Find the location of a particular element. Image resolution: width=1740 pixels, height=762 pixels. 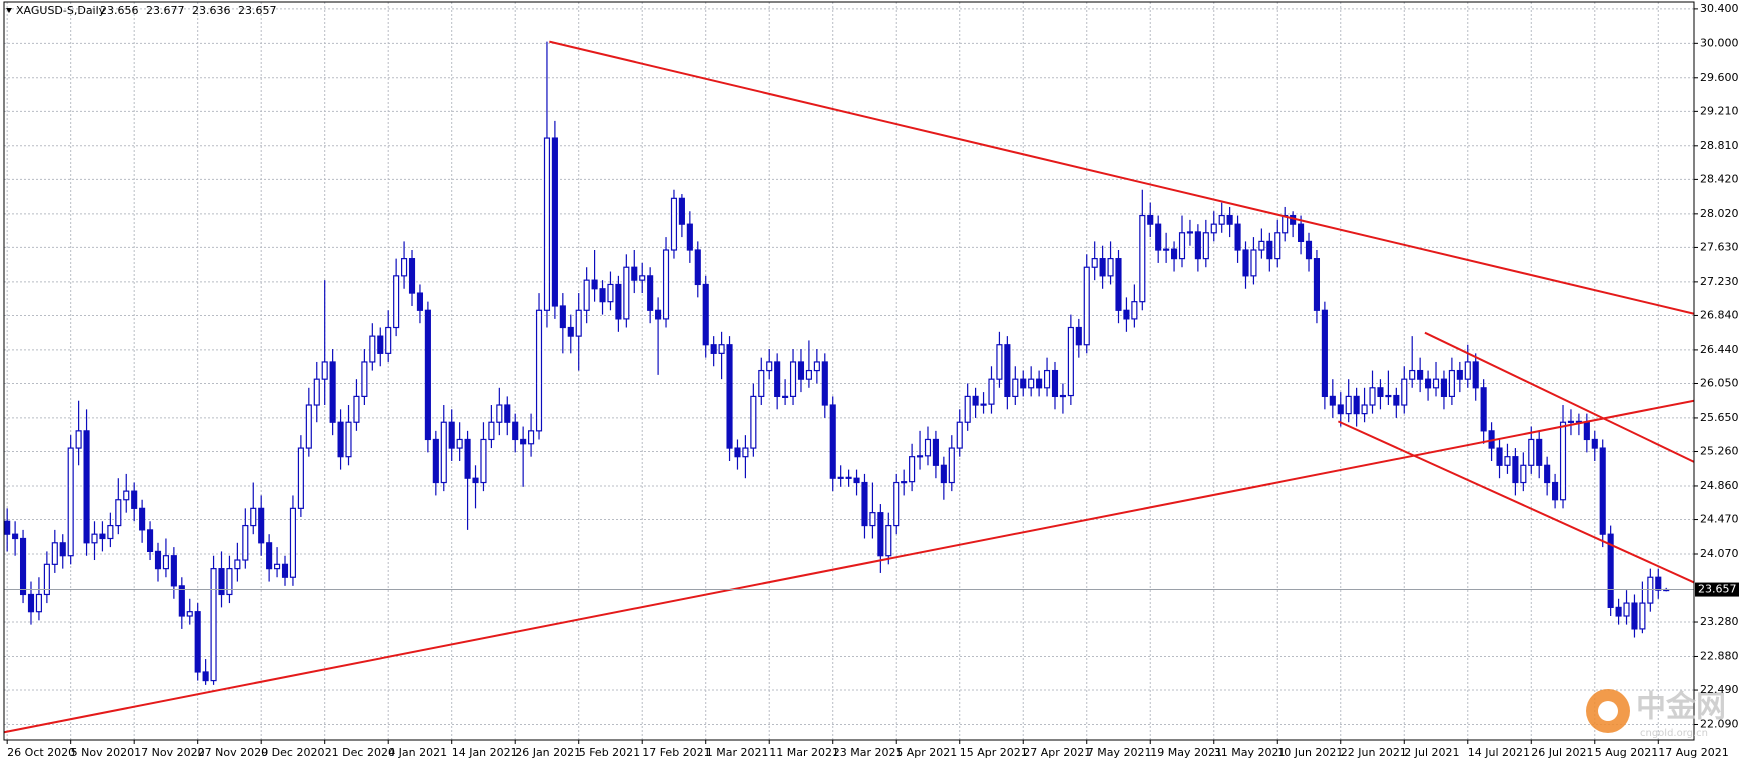

y-tick-label: 25.650 is located at coordinates (1719, 417).